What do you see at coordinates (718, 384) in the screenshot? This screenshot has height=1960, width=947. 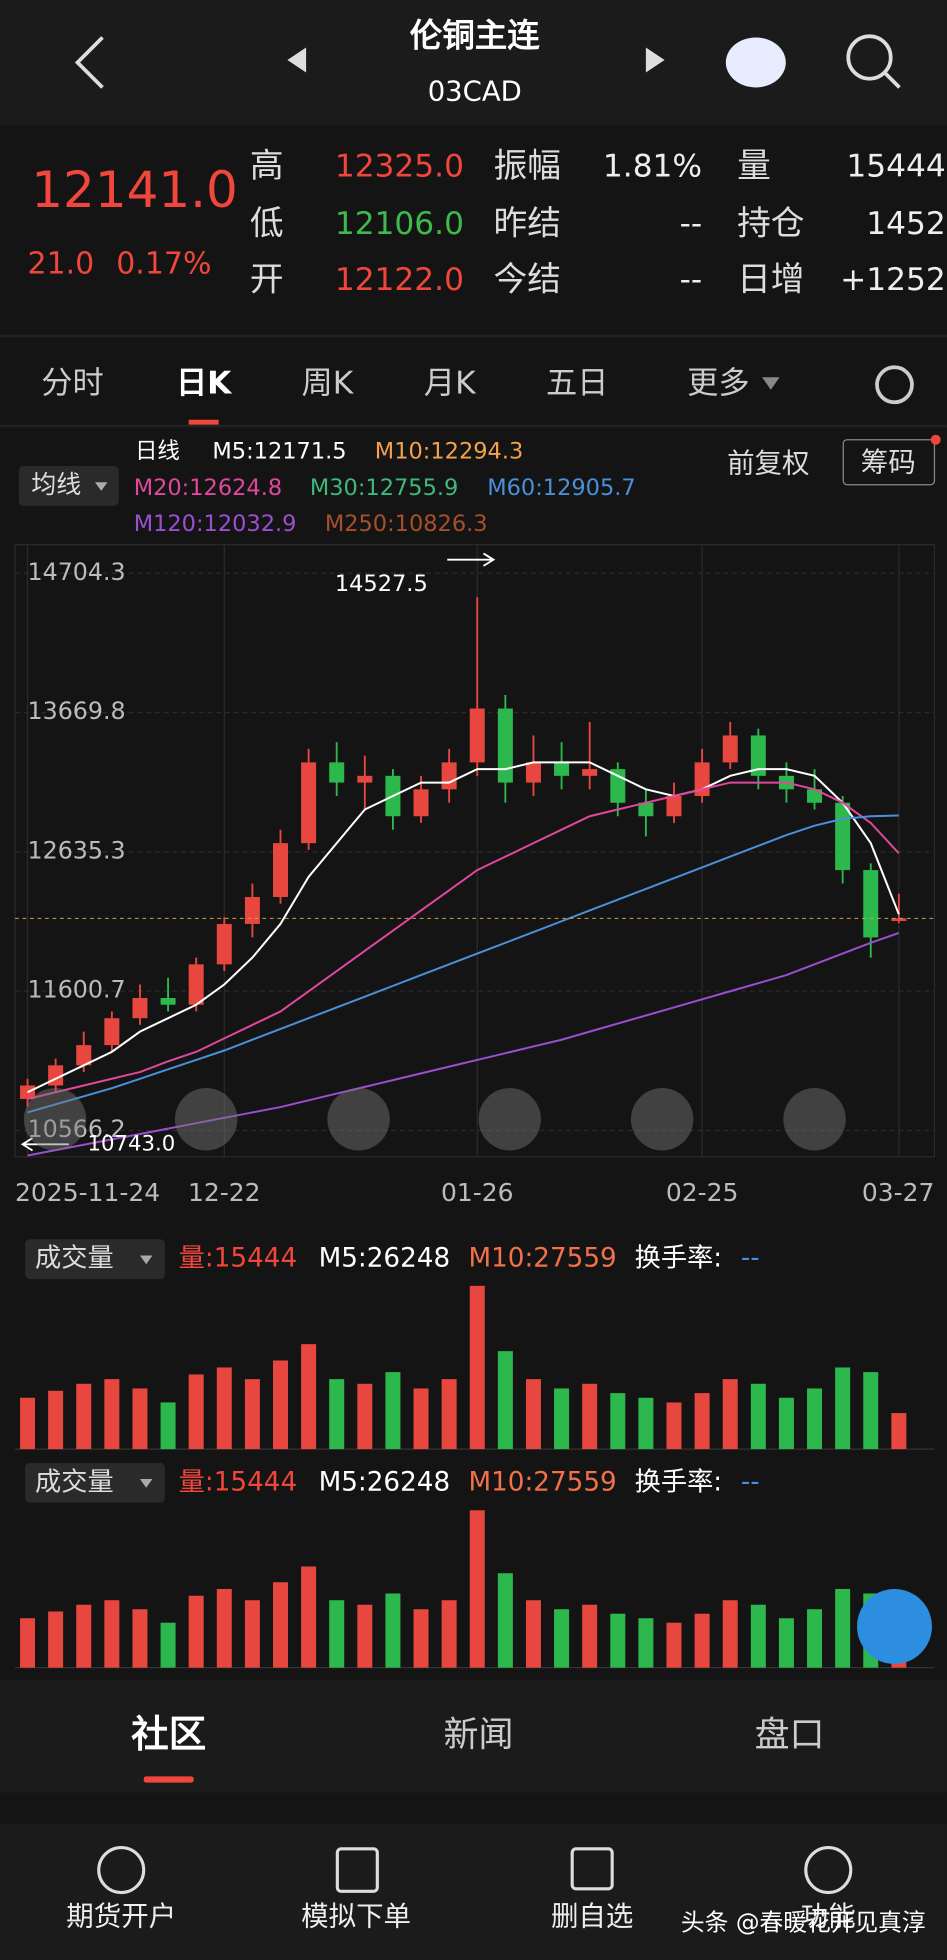 I see `tab: 更多` at bounding box center [718, 384].